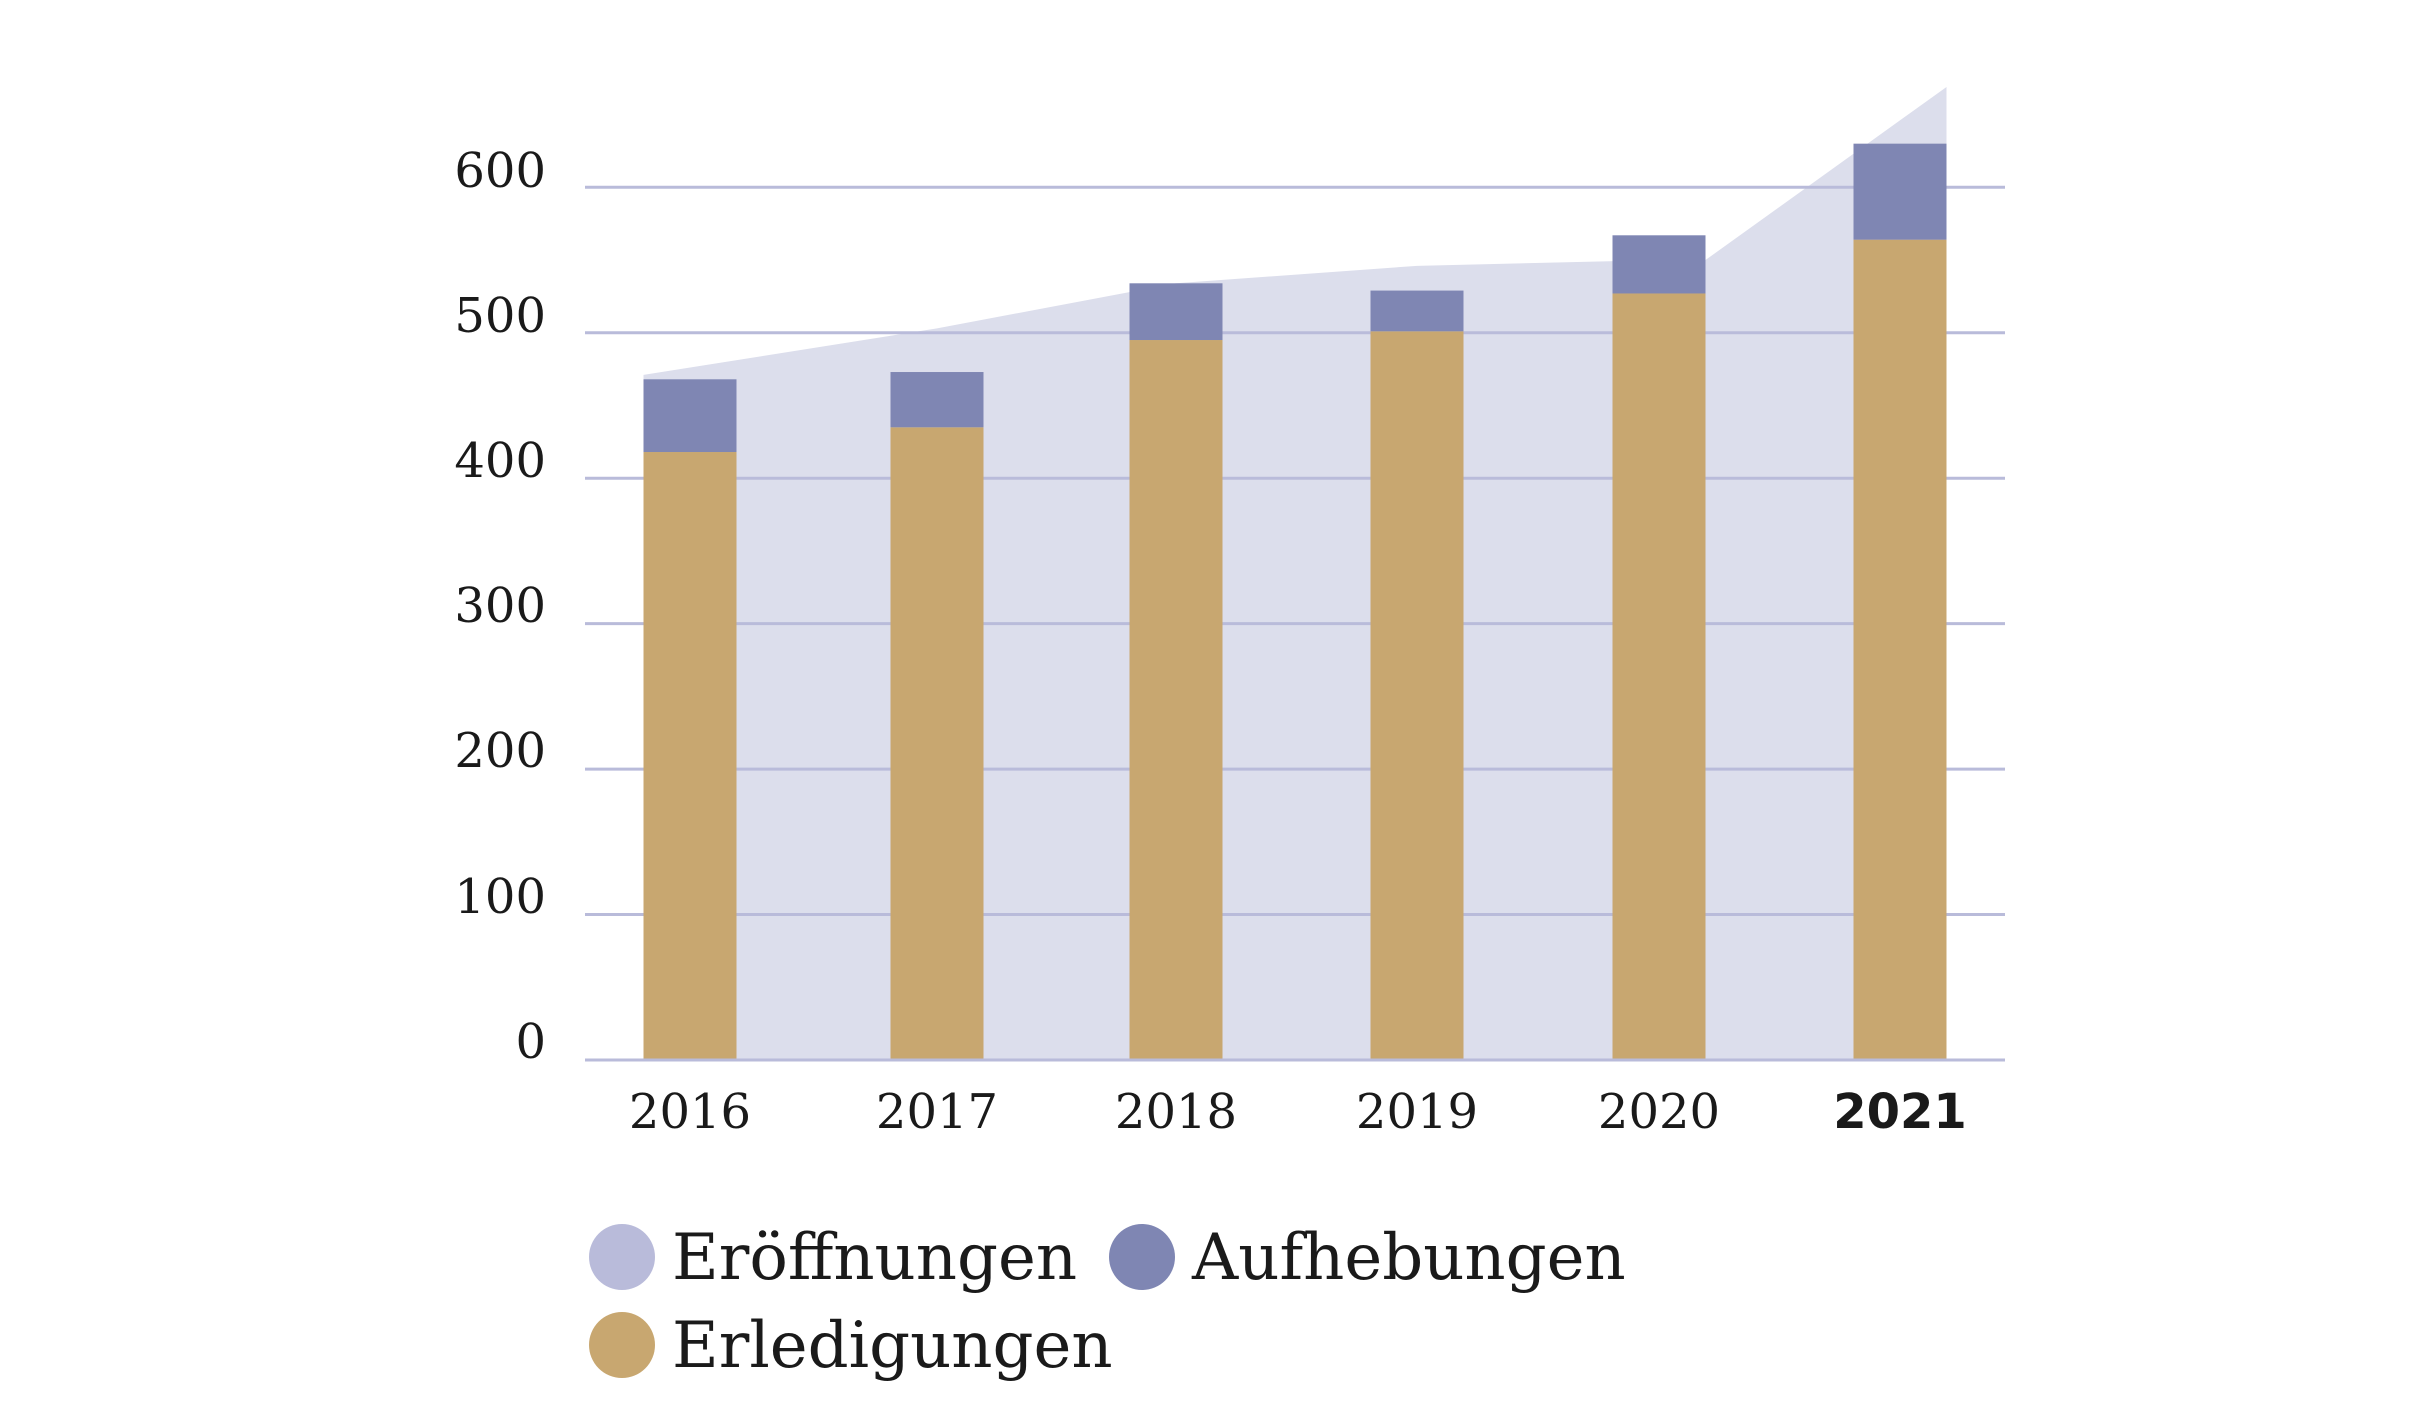  What do you see at coordinates (892, 1346) in the screenshot?
I see `legend-label-erledigungen: Erledigungen` at bounding box center [892, 1346].